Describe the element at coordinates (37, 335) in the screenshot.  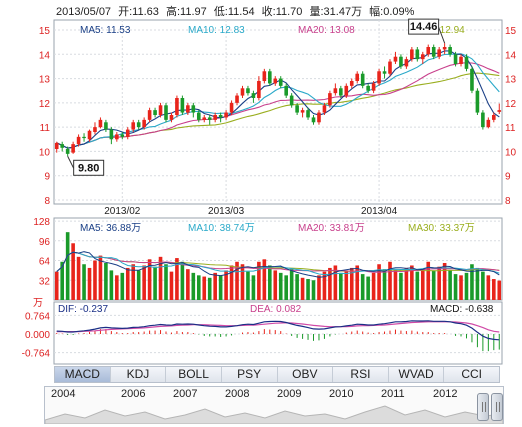
I see `macd-ytick: 0.000` at that location.